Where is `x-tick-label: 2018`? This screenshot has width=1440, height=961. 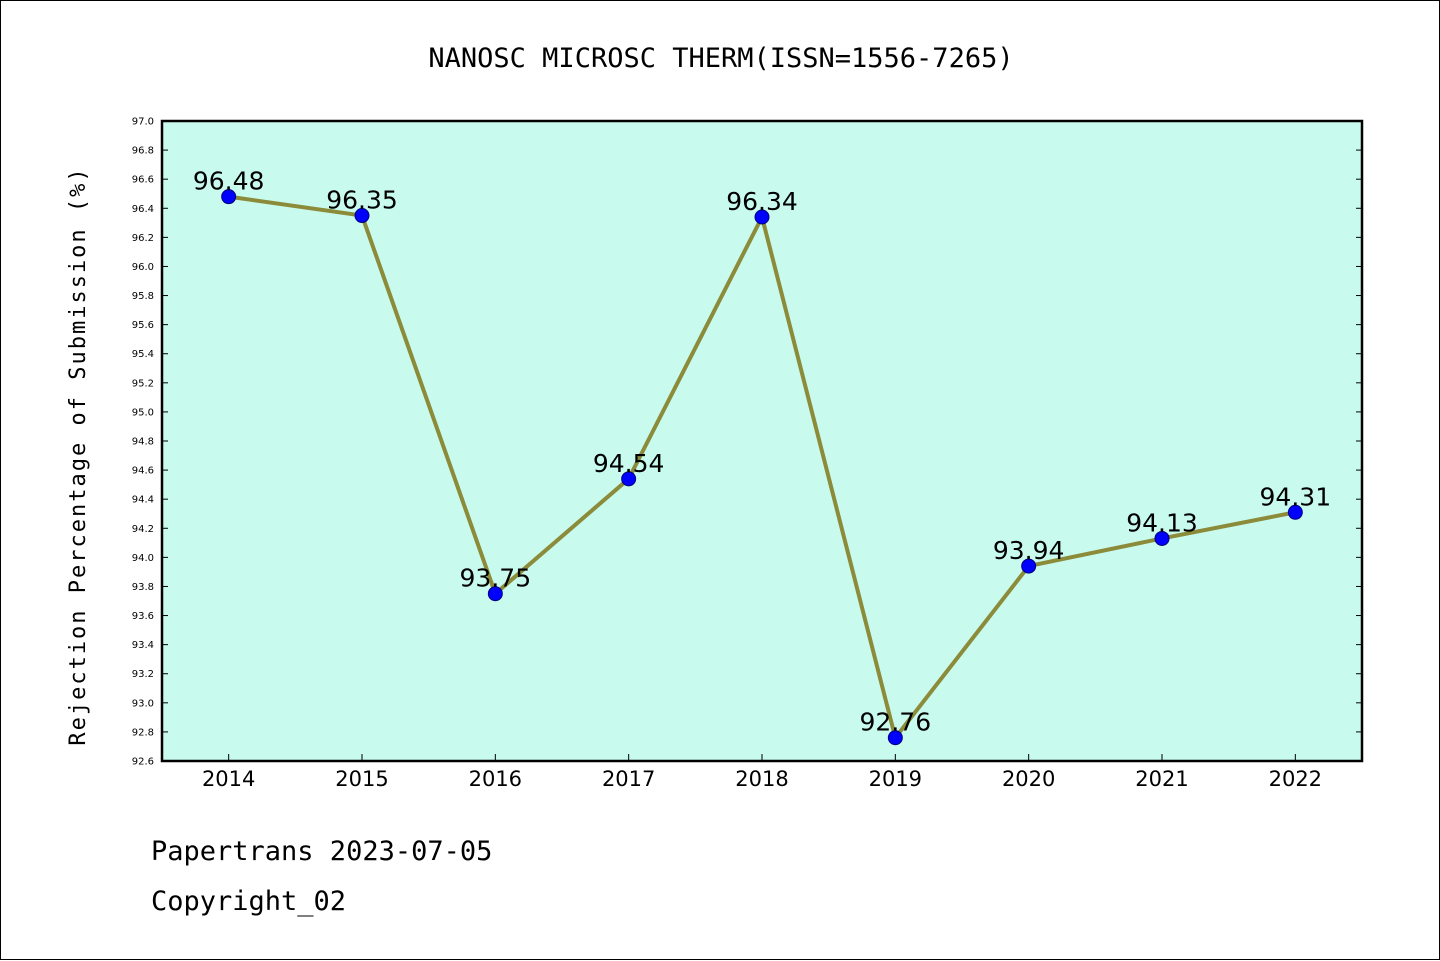
x-tick-label: 2018 is located at coordinates (761, 779).